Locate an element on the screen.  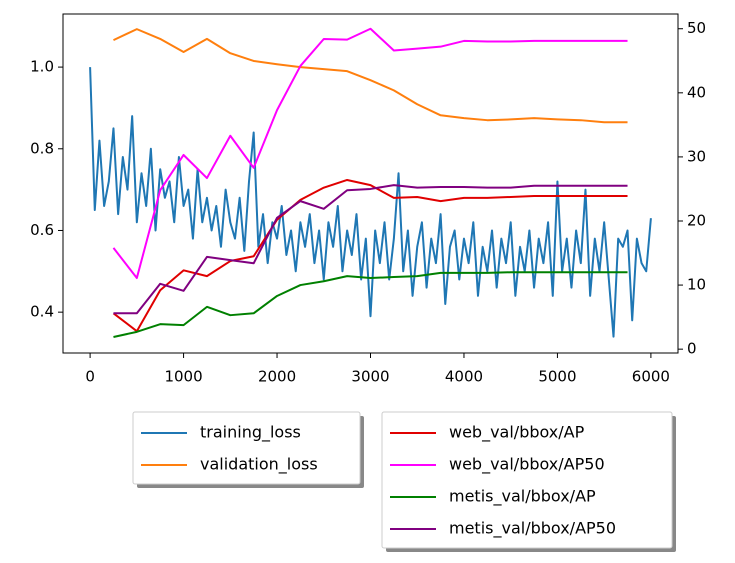
y-tick-label: 1.0 is located at coordinates (42, 67).